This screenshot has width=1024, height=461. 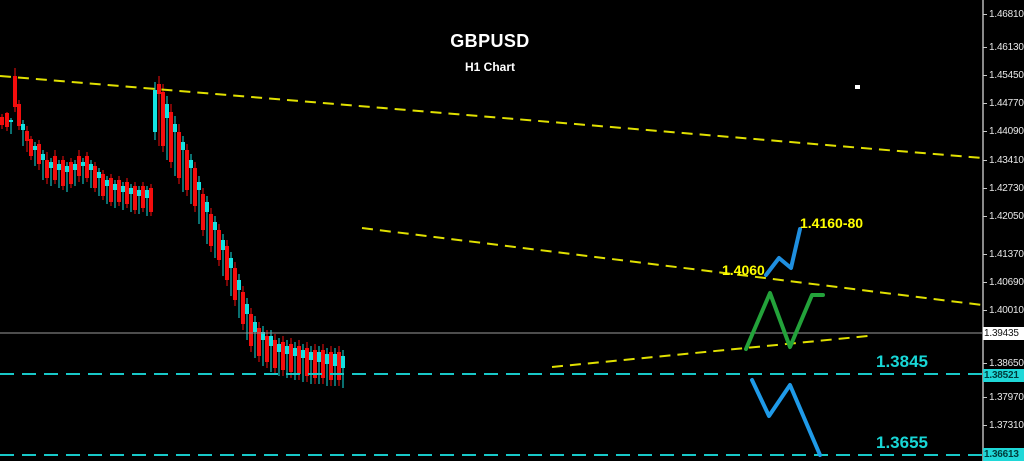 What do you see at coordinates (783, 252) in the screenshot?
I see `blue-zigzag-up` at bounding box center [783, 252].